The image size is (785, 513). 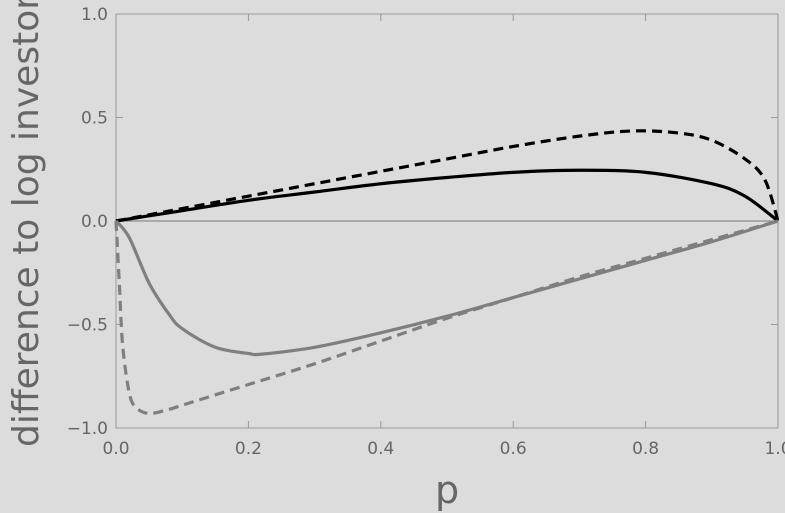 I want to click on series-black-solid, so click(x=447, y=195).